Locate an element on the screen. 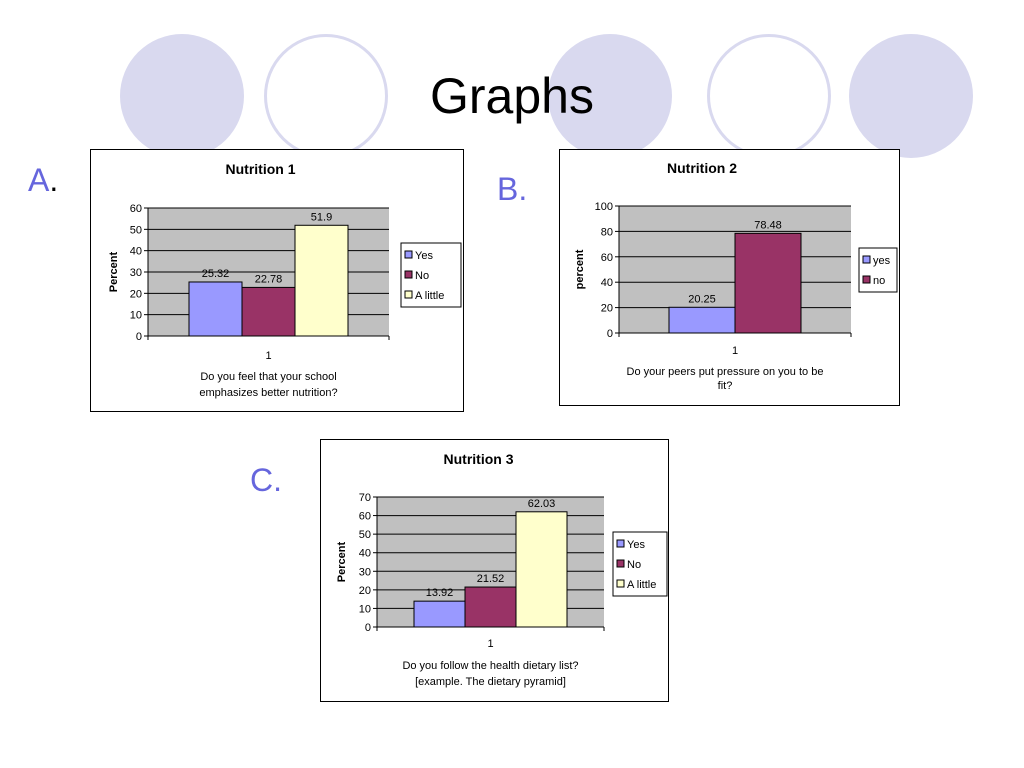 The image size is (1024, 768). chart-a-legend-label: A little is located at coordinates (429, 296).